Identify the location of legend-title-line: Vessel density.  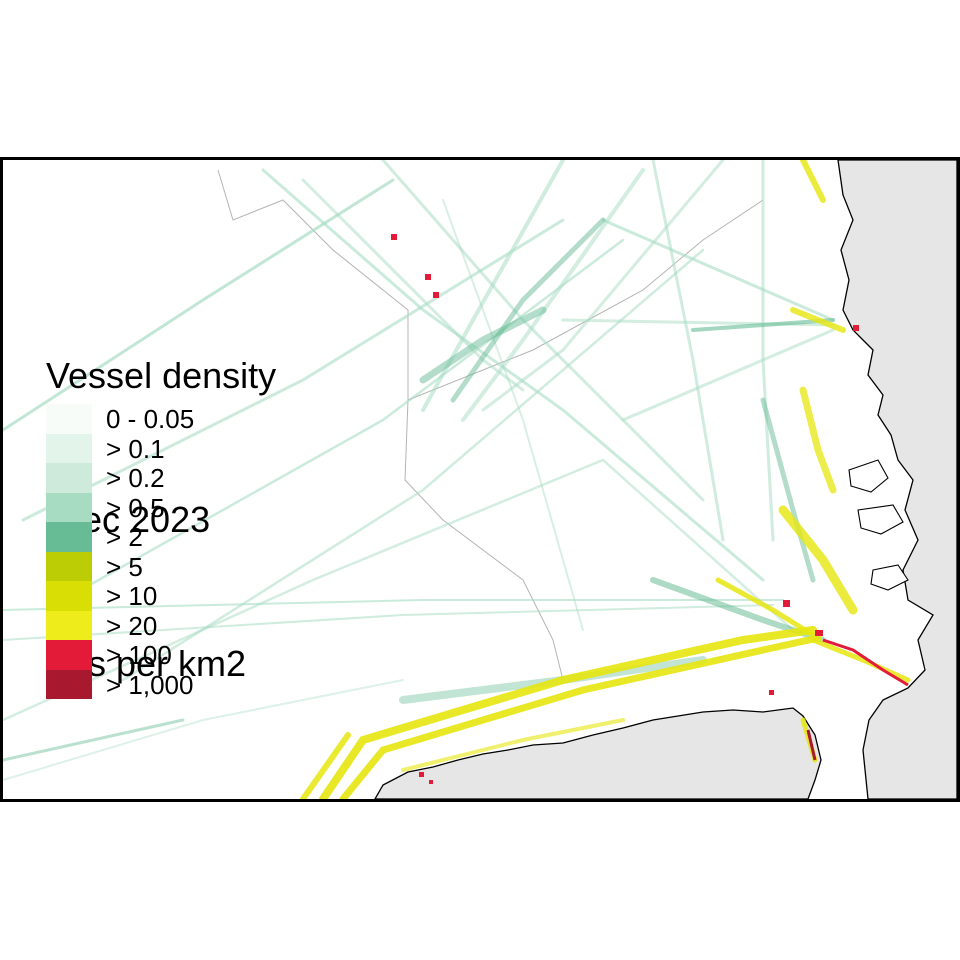
(161, 376).